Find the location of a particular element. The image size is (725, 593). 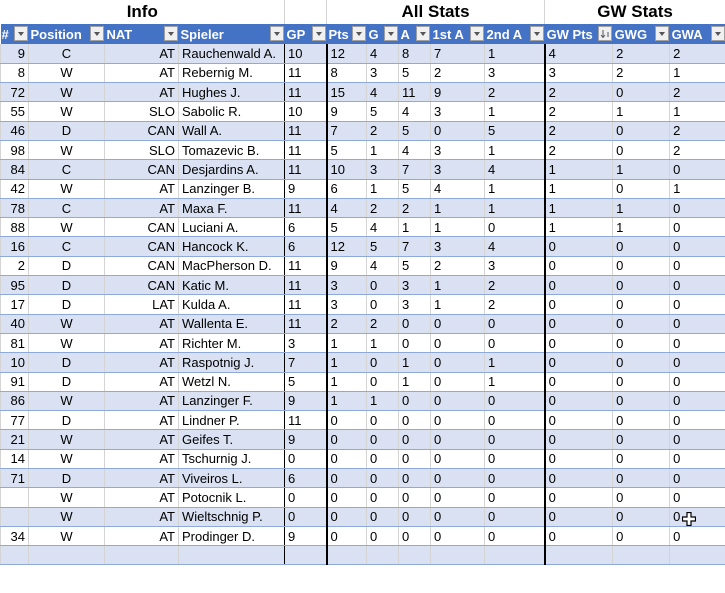

cell: C is located at coordinates (66, 54).